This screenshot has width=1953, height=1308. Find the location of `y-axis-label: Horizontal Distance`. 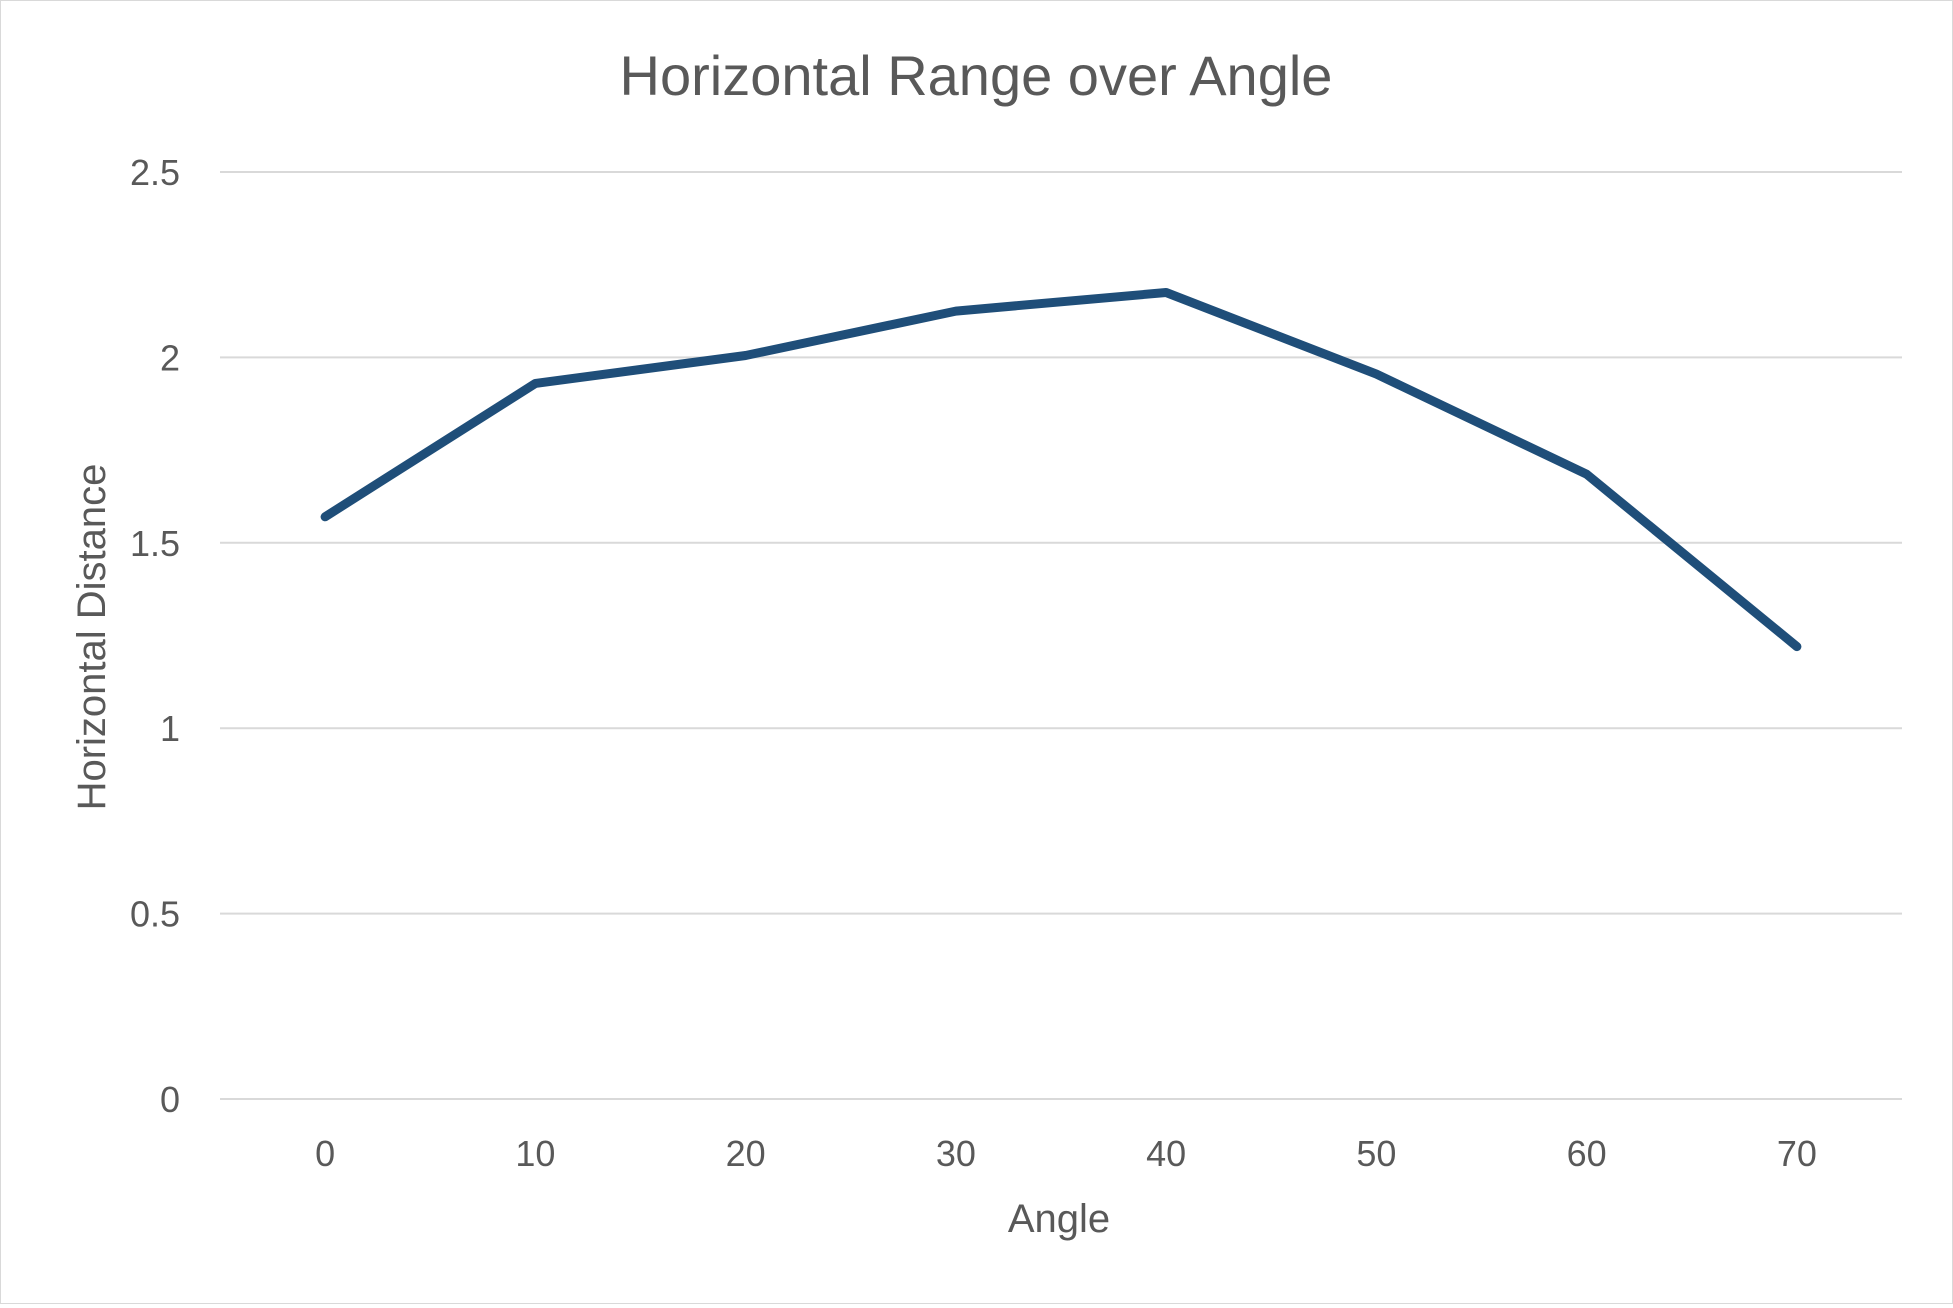

y-axis-label: Horizontal Distance is located at coordinates (92, 637).